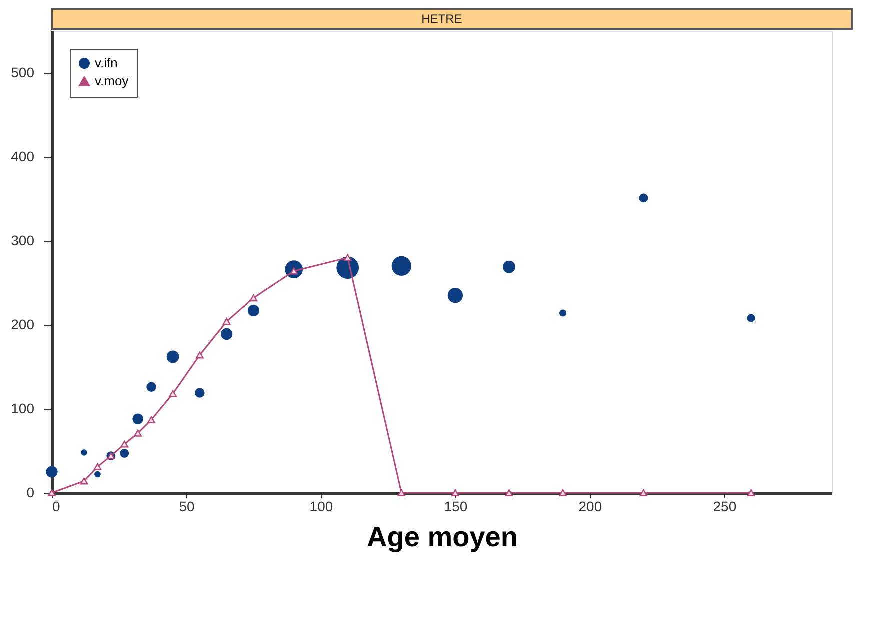  What do you see at coordinates (56, 506) in the screenshot?
I see `x-tick-label: 0` at bounding box center [56, 506].